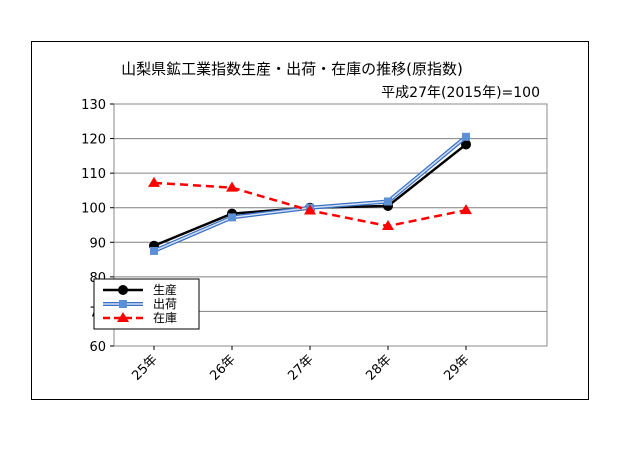 Image resolution: width=619 pixels, height=460 pixels. Describe the element at coordinates (165, 304) in the screenshot. I see `legend-label: 出荷` at that location.